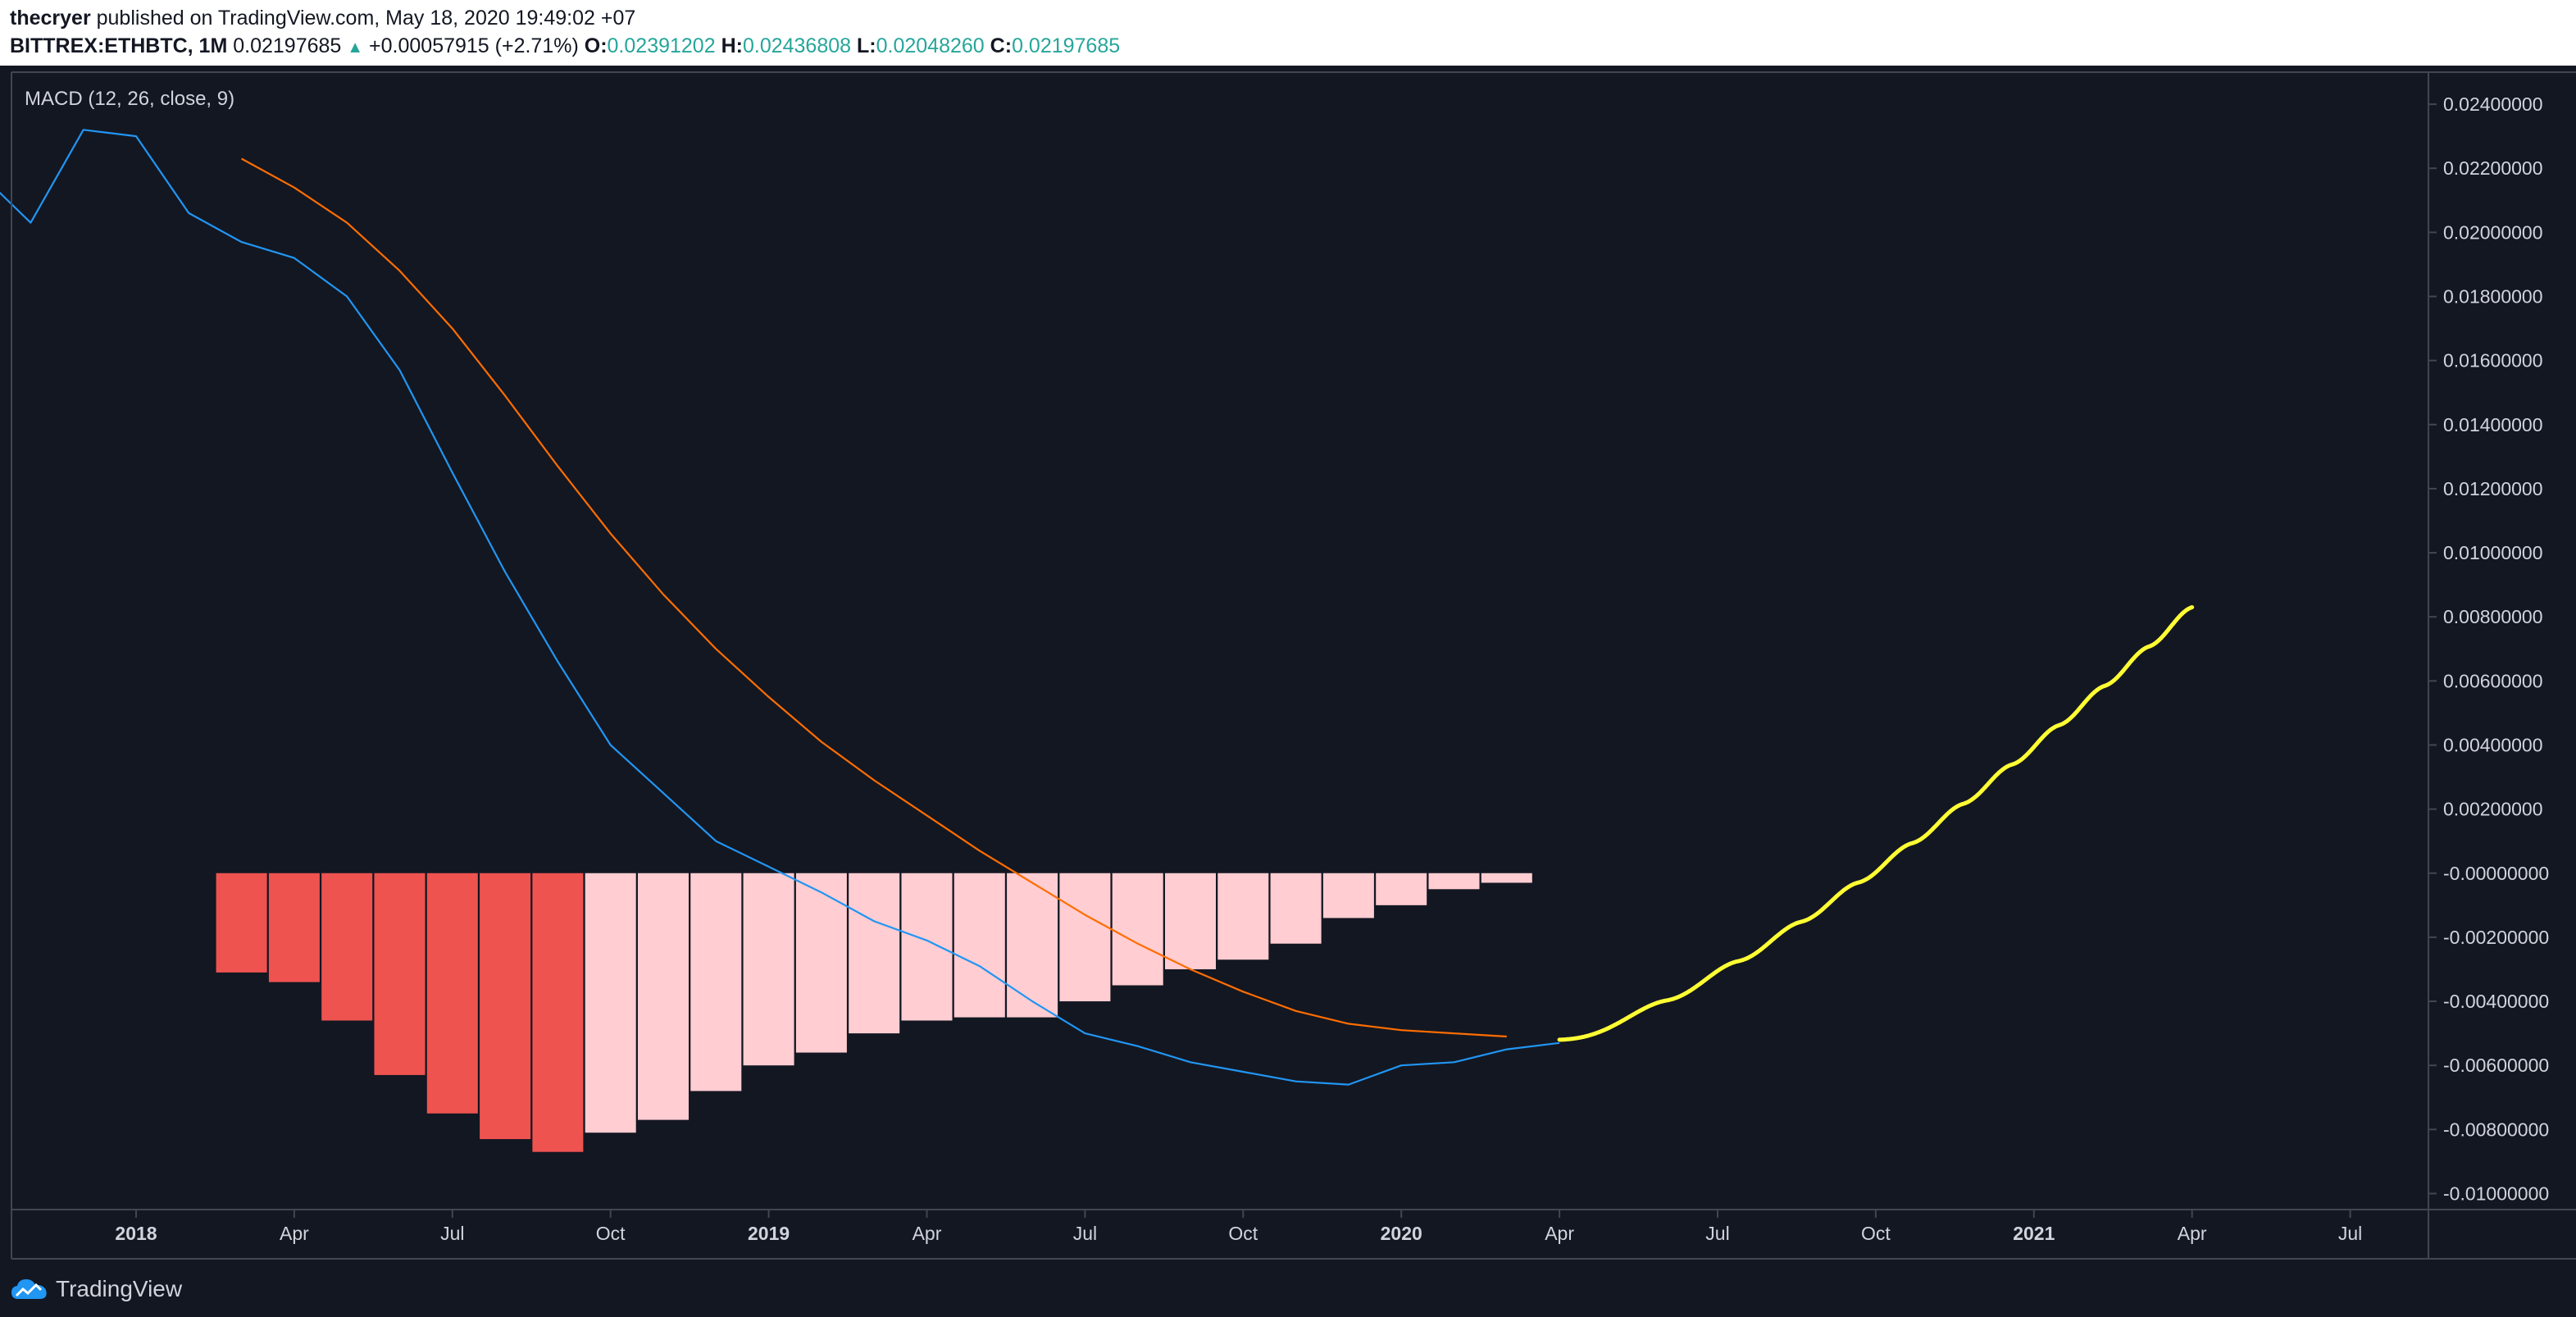  I want to click on footer-bar: TradingView, so click(1288, 1289).